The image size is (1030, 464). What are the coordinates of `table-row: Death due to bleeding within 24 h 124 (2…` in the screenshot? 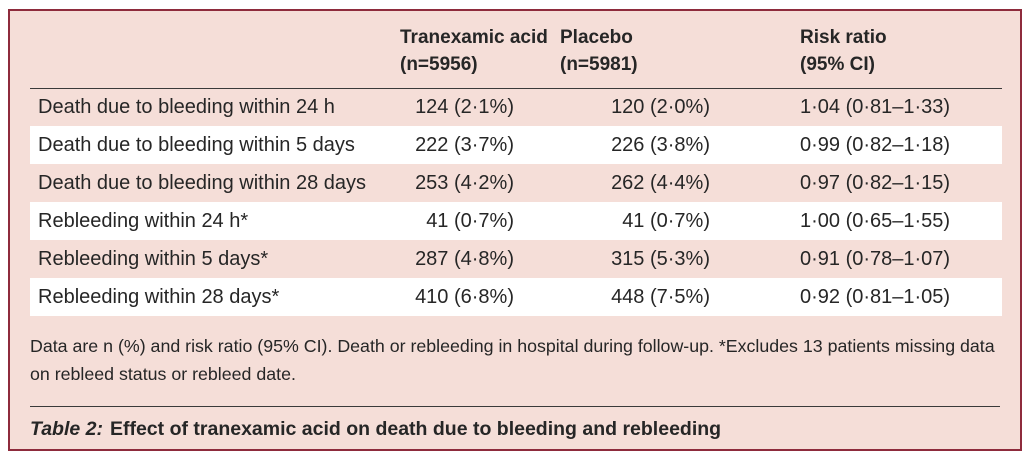 It's located at (516, 107).